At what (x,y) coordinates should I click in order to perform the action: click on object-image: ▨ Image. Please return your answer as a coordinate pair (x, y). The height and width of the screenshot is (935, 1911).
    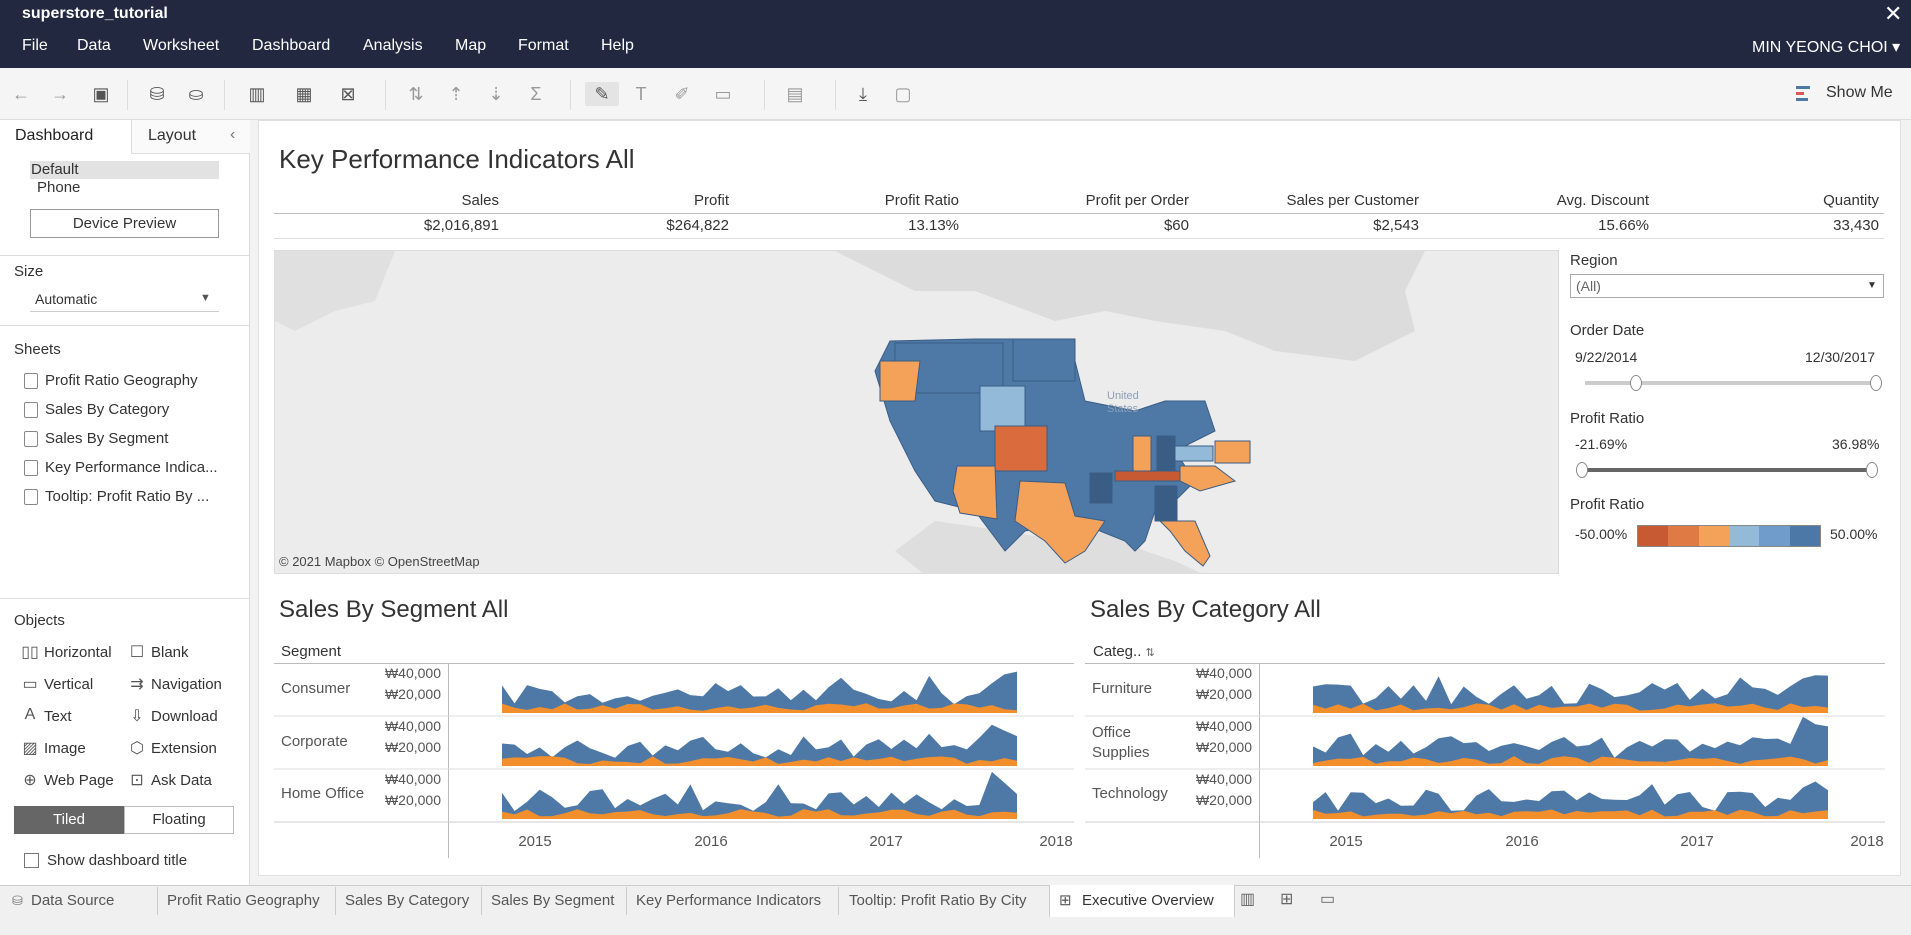
    Looking at the image, I should click on (75, 749).